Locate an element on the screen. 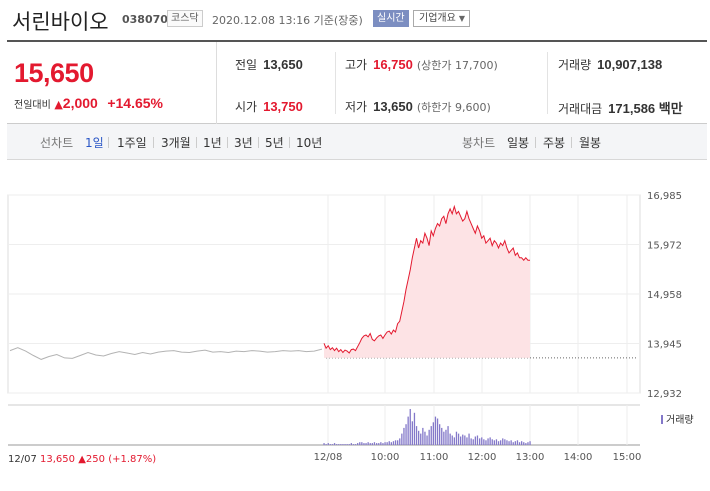 The image size is (710, 491). change-value: 2,000 is located at coordinates (80, 103).